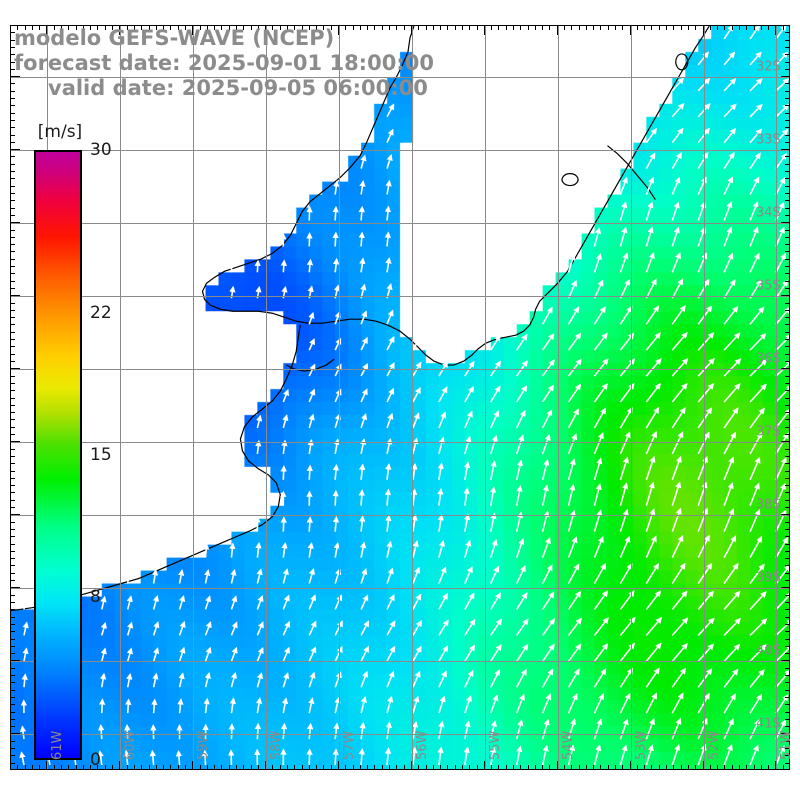  What do you see at coordinates (58, 455) in the screenshot?
I see `colorbar-gradient` at bounding box center [58, 455].